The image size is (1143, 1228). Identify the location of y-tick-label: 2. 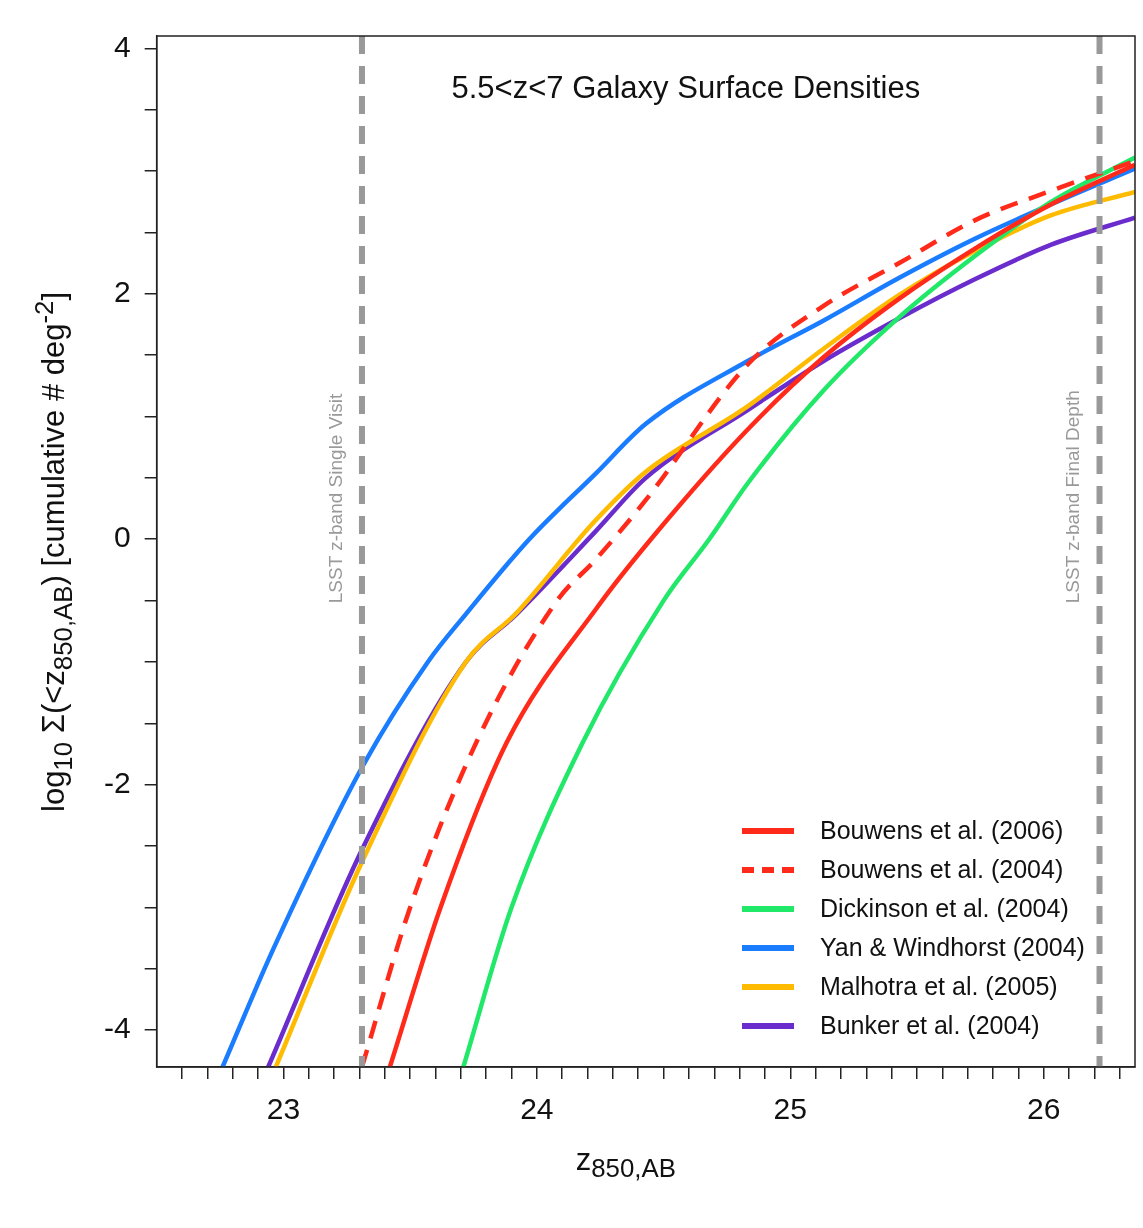
(122, 292).